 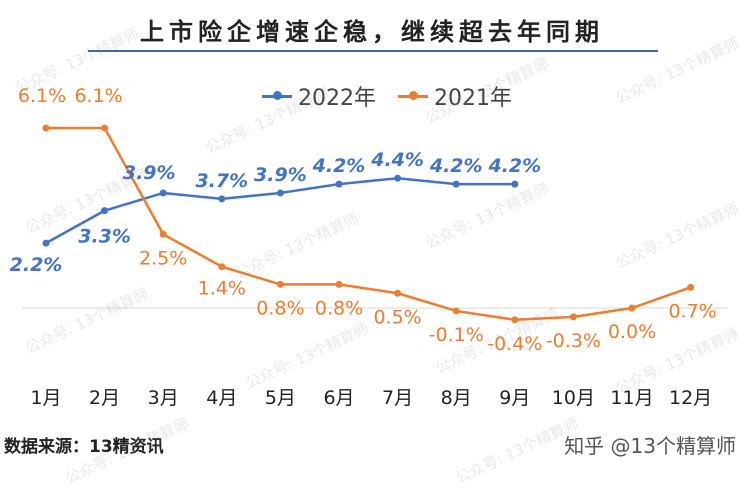 What do you see at coordinates (397, 317) in the screenshot?
I see `data-label-2021: 0.5%` at bounding box center [397, 317].